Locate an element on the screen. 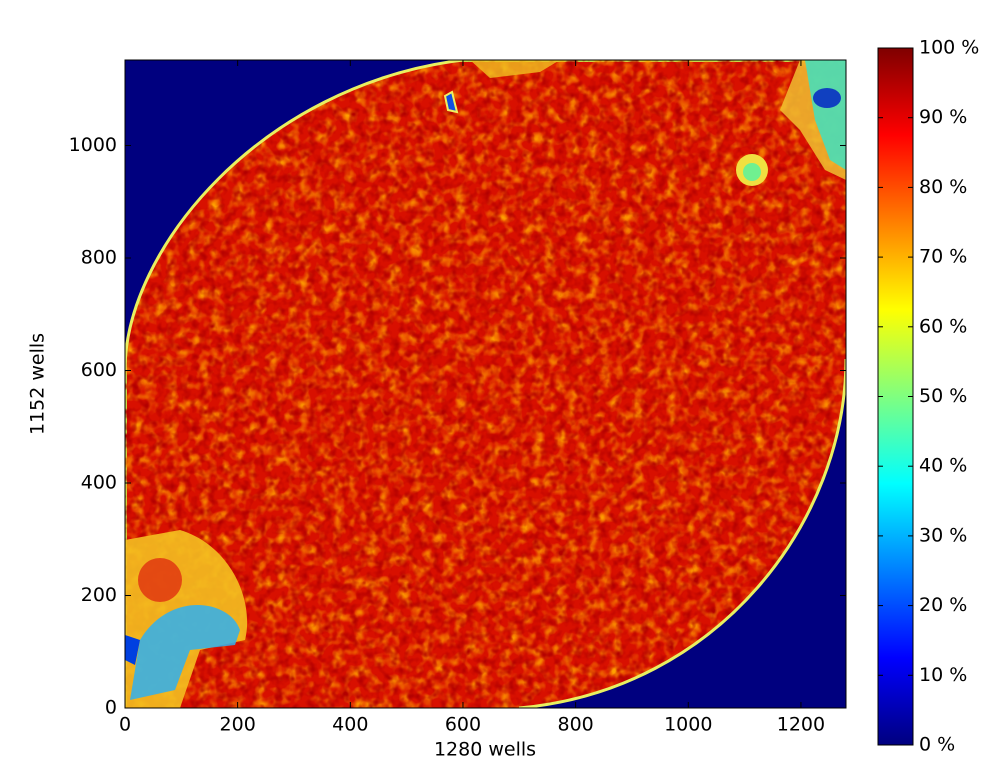  y-tick-label: 200 is located at coordinates (99, 595).